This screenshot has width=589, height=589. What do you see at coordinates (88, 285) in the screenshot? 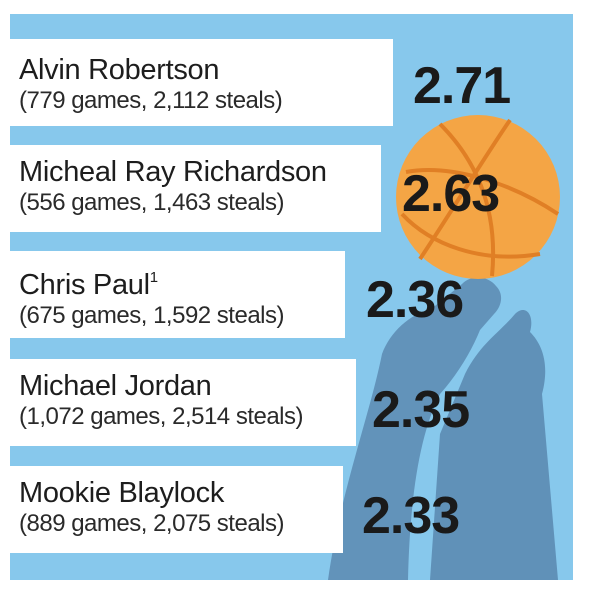
I see `player-name: Chris Paul1` at bounding box center [88, 285].